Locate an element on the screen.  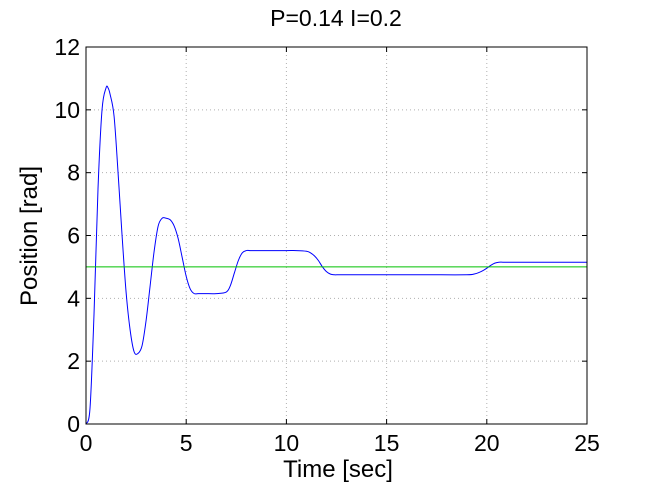
y-axis-label: Position [rad] is located at coordinates (29, 236).